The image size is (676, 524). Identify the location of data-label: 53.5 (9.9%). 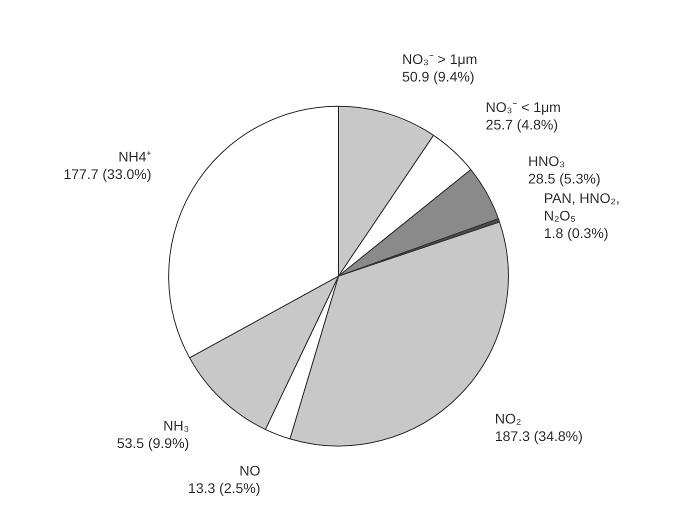
(153, 443).